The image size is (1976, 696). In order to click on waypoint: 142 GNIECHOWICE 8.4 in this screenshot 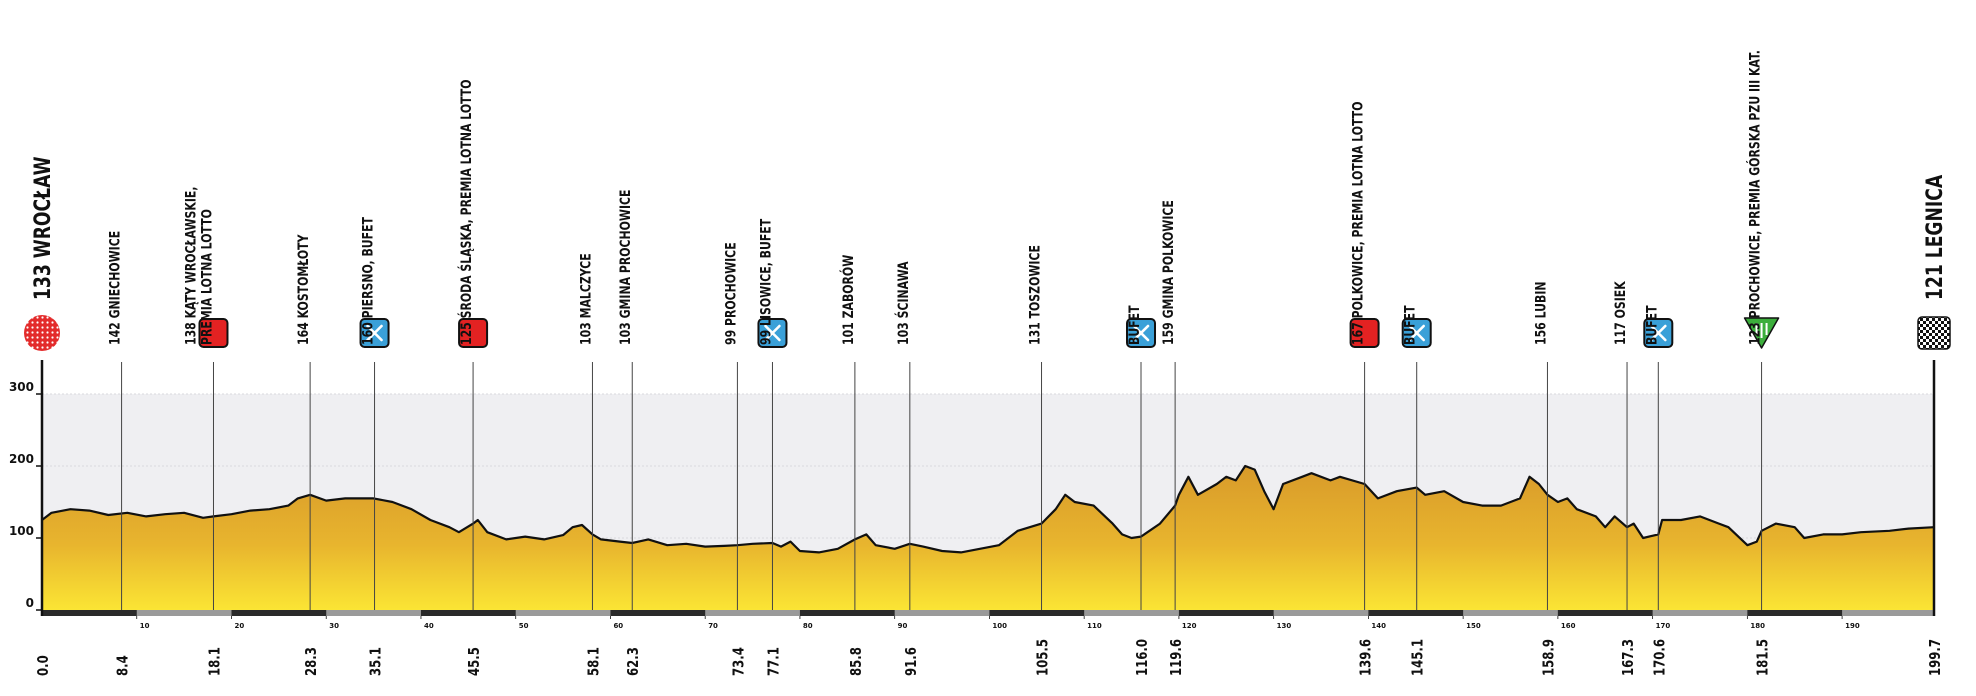, I will do `click(119, 453)`.